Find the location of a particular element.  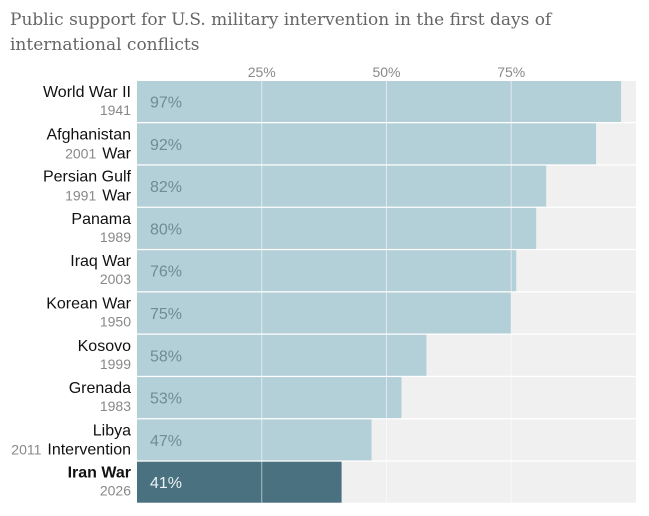

data-label: 92% is located at coordinates (166, 145).